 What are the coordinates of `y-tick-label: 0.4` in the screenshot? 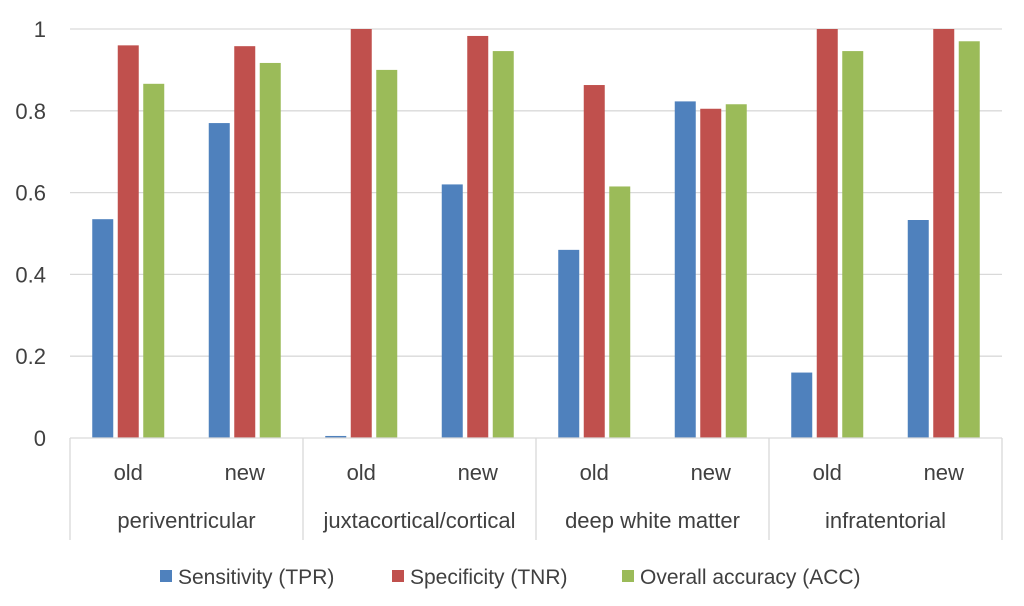 It's located at (30, 274).